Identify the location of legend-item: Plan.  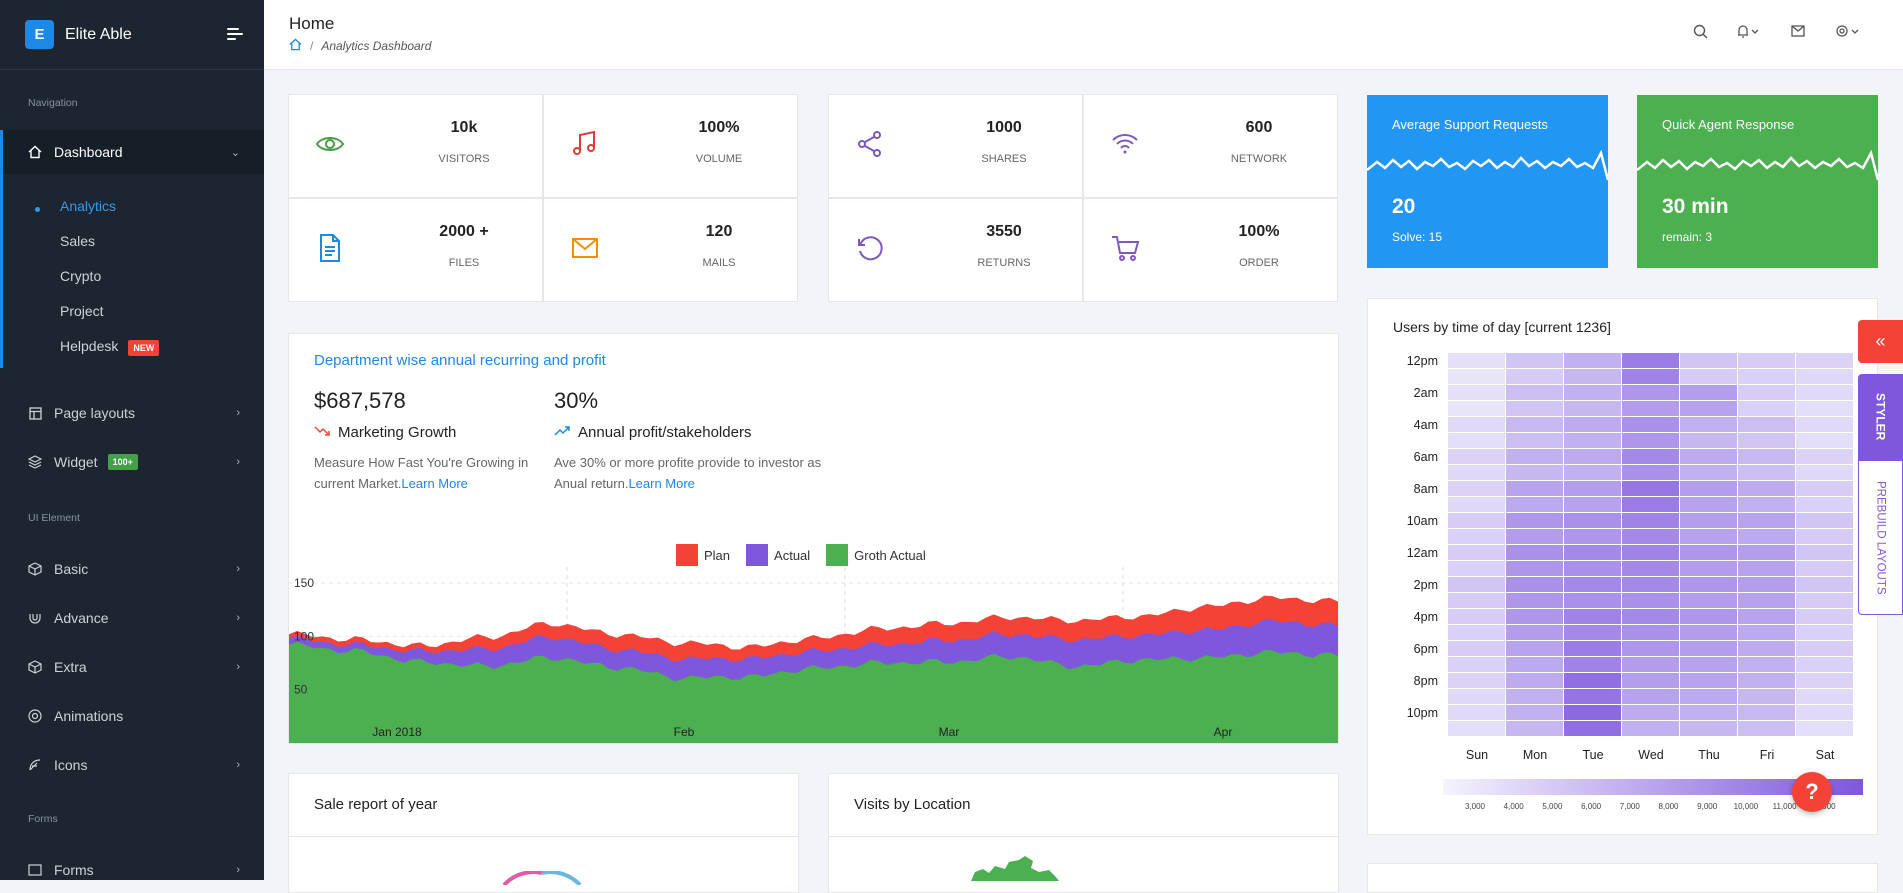
(703, 555).